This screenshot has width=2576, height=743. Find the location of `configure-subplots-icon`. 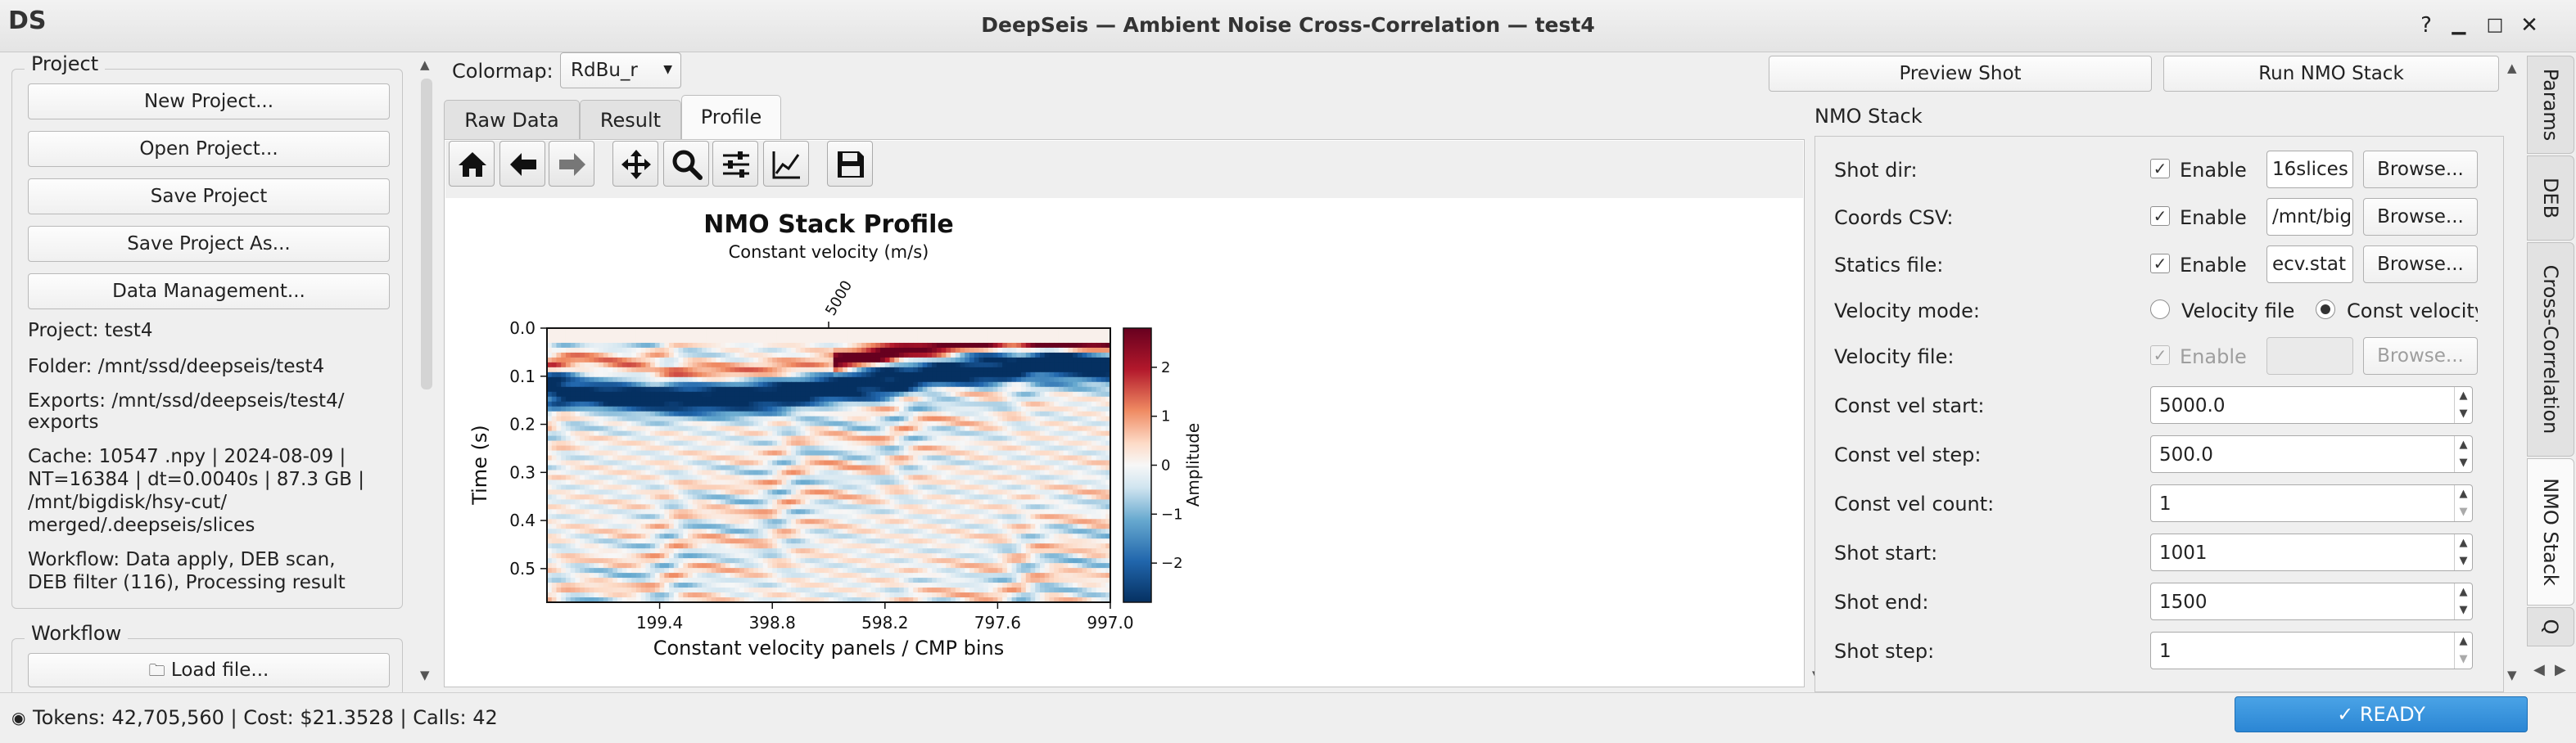

configure-subplots-icon is located at coordinates (735, 164).